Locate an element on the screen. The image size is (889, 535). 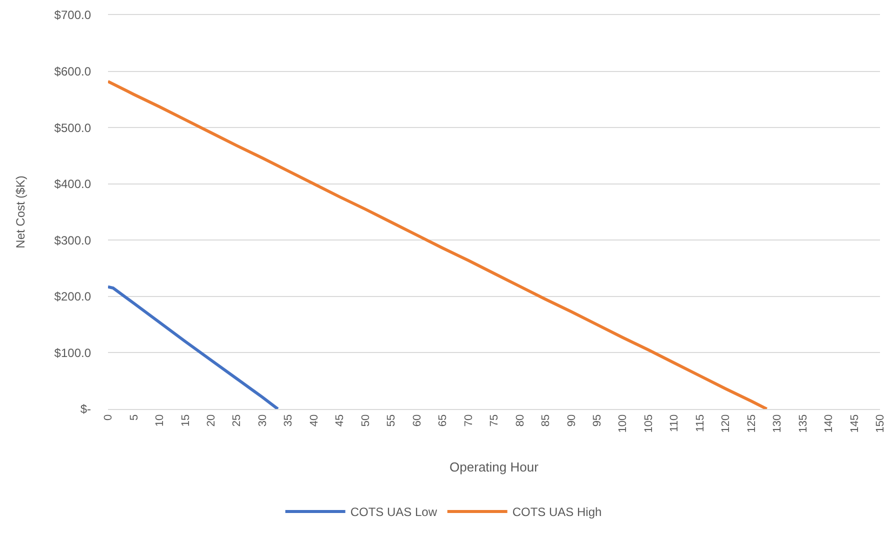
x-tick-label: 15 is located at coordinates (186, 420).